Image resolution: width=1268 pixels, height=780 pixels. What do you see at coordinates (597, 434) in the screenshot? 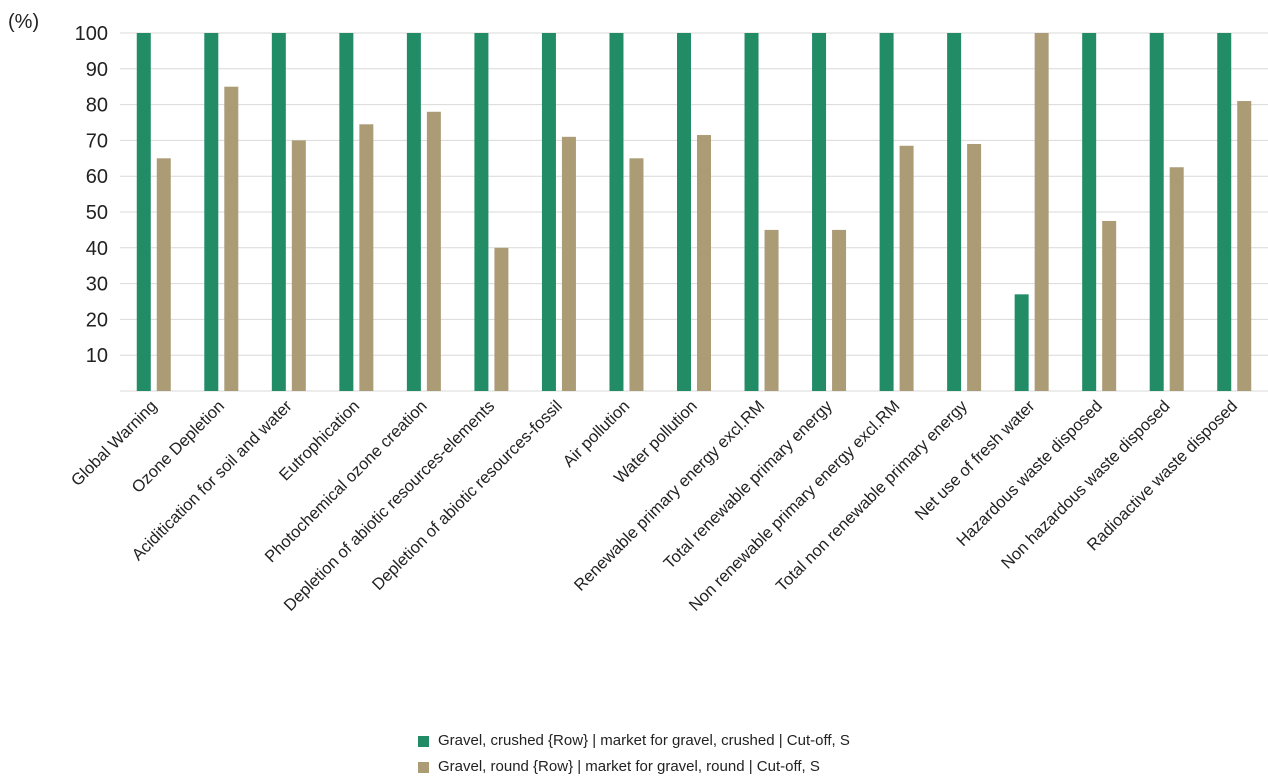
I see `x-tick-label: Air pollution` at bounding box center [597, 434].